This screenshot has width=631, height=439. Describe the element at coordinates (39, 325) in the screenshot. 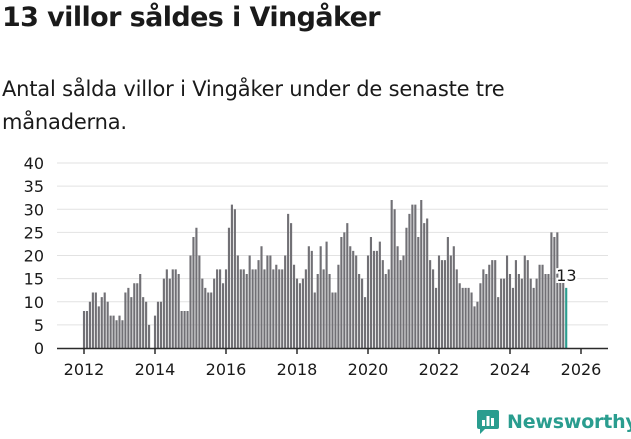

I see `y-tick-label: 5` at that location.